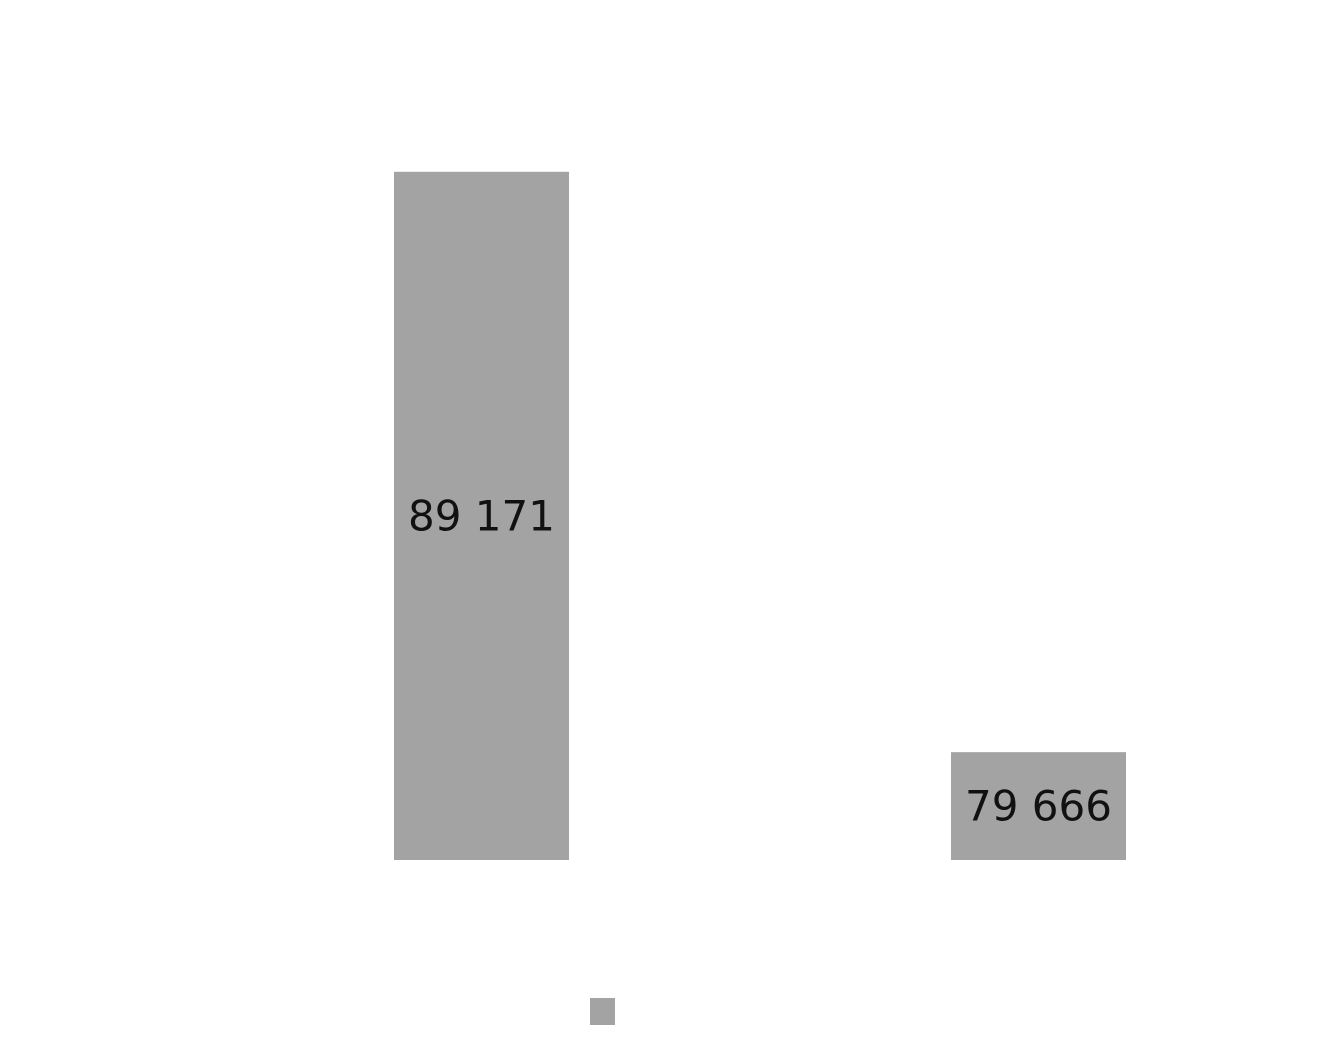 This screenshot has height=1040, width=1337. I want to click on data-label-1: 89 171, so click(481, 515).